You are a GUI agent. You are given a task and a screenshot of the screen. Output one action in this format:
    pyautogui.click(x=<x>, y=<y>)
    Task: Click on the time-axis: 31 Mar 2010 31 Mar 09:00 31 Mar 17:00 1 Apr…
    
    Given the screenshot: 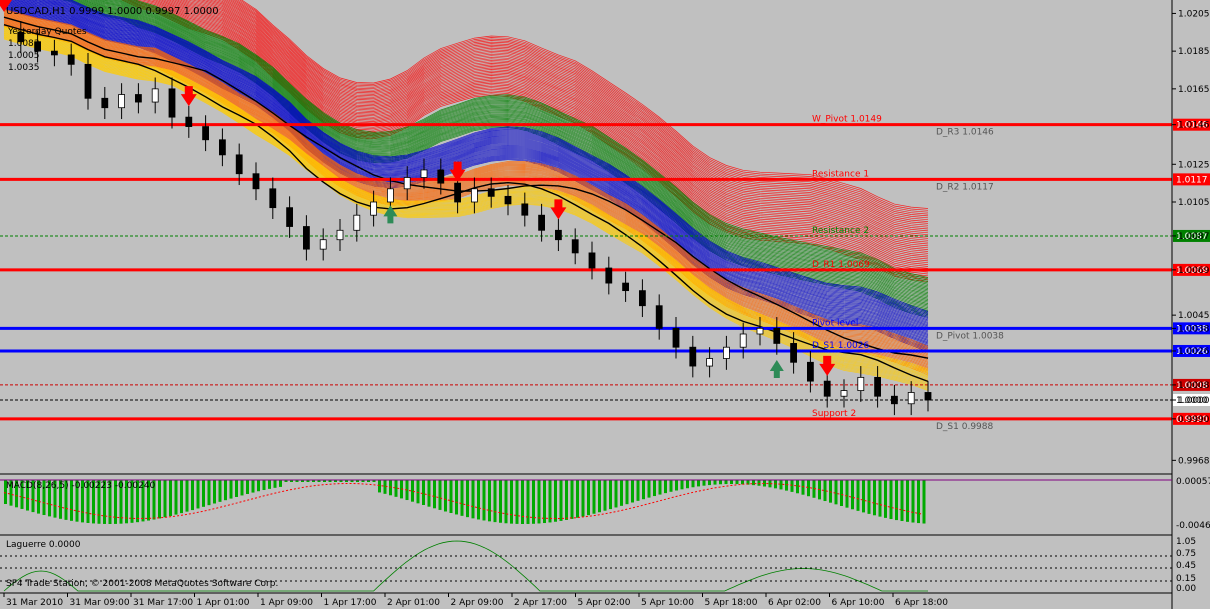 What is the action you would take?
    pyautogui.click(x=475, y=600)
    